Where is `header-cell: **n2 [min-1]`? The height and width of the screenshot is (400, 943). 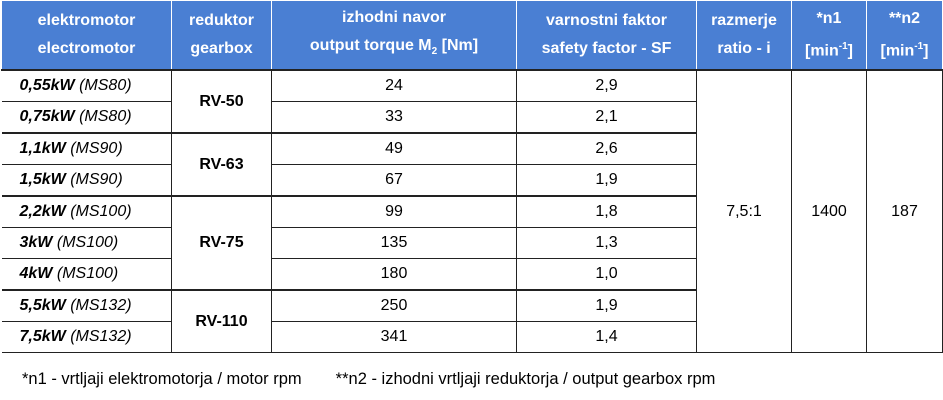 header-cell: **n2 [min-1] is located at coordinates (904, 35).